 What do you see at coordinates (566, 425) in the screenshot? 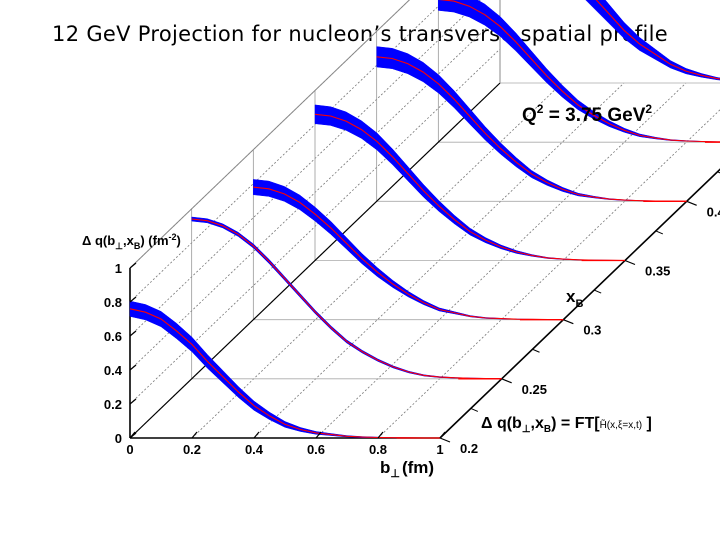
I see `formula-annotation: Δ q(b⊥,xB) = FT[H̃(x,ξ=x,t) ]` at bounding box center [566, 425].